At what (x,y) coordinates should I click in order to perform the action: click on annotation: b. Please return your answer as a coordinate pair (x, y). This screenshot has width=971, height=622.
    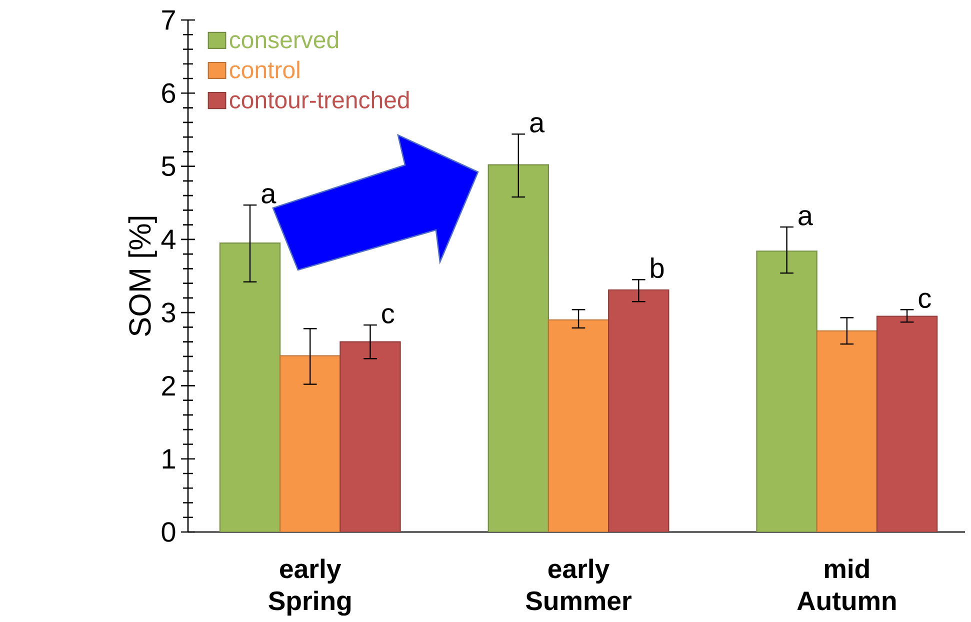
    Looking at the image, I should click on (657, 268).